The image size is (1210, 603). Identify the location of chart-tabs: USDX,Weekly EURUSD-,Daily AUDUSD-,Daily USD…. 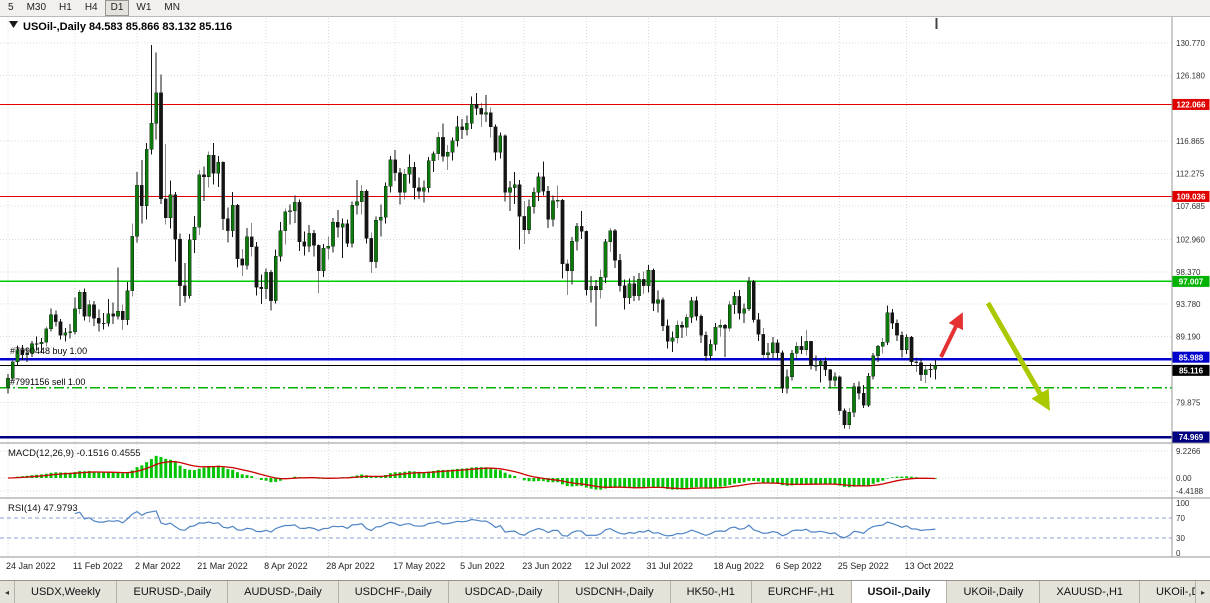
(605, 592).